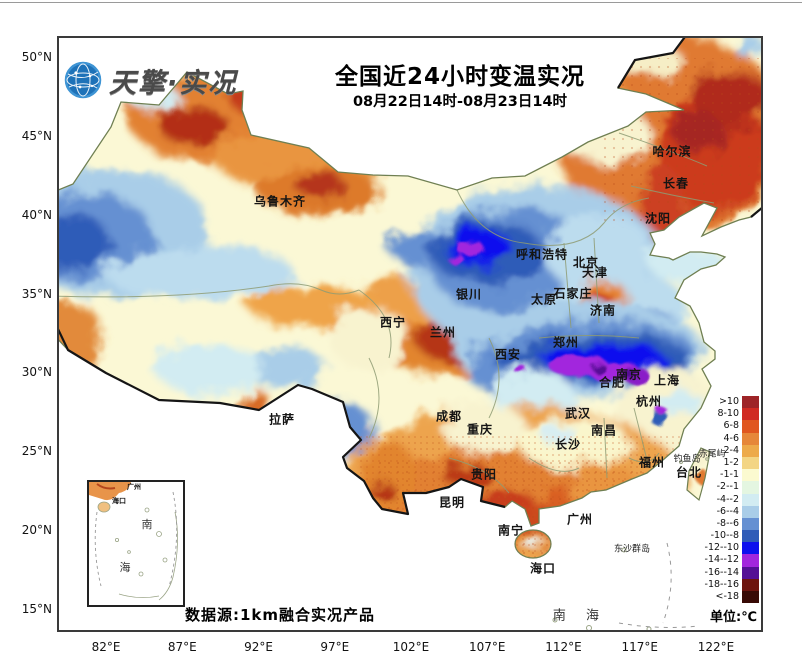  I want to click on legend-row-label: -4--2, so click(727, 499).